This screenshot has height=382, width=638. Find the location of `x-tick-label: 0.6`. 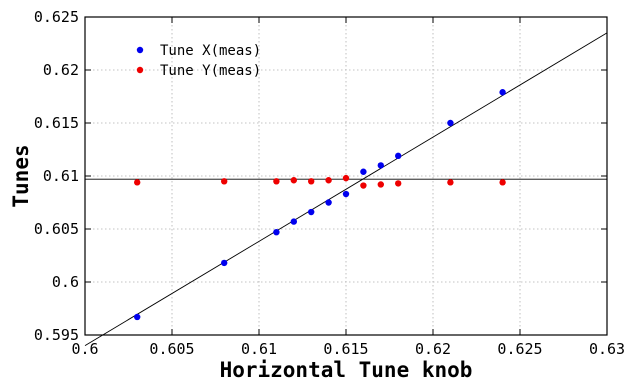

x-tick-label: 0.6 is located at coordinates (84, 349).